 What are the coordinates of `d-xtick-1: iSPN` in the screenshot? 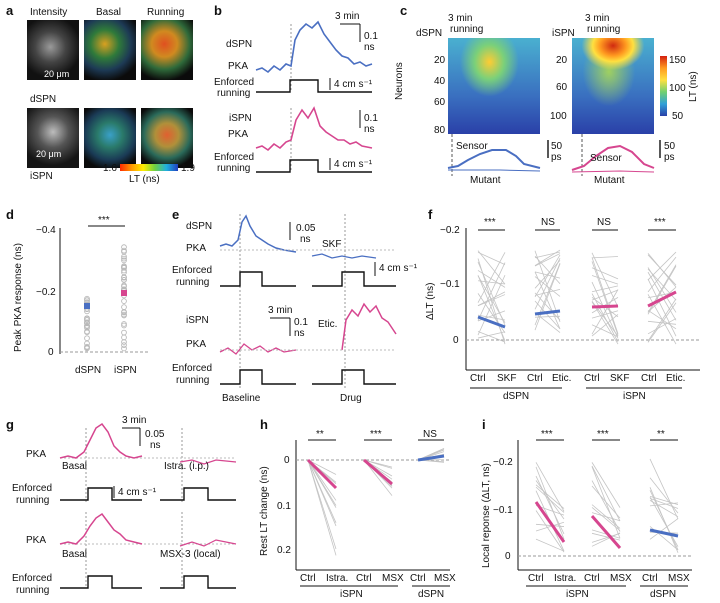 It's located at (125, 370).